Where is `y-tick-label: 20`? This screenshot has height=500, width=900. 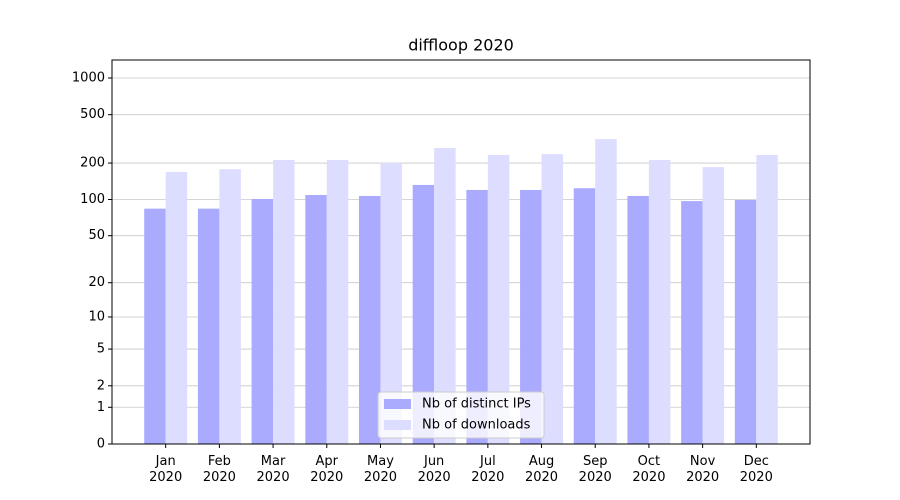 y-tick-label: 20 is located at coordinates (96, 282).